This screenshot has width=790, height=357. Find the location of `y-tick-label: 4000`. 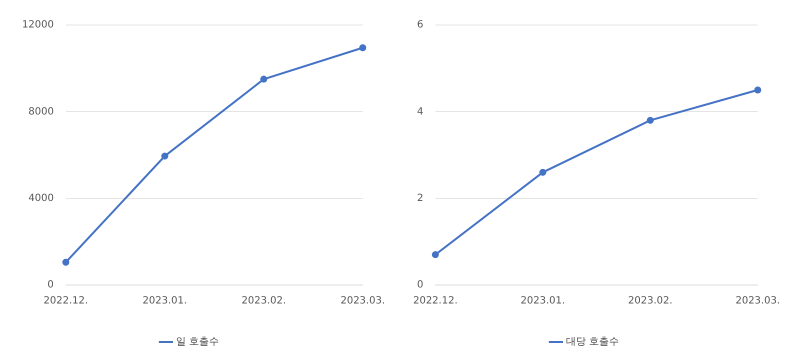

y-tick-label: 4000 is located at coordinates (41, 198).